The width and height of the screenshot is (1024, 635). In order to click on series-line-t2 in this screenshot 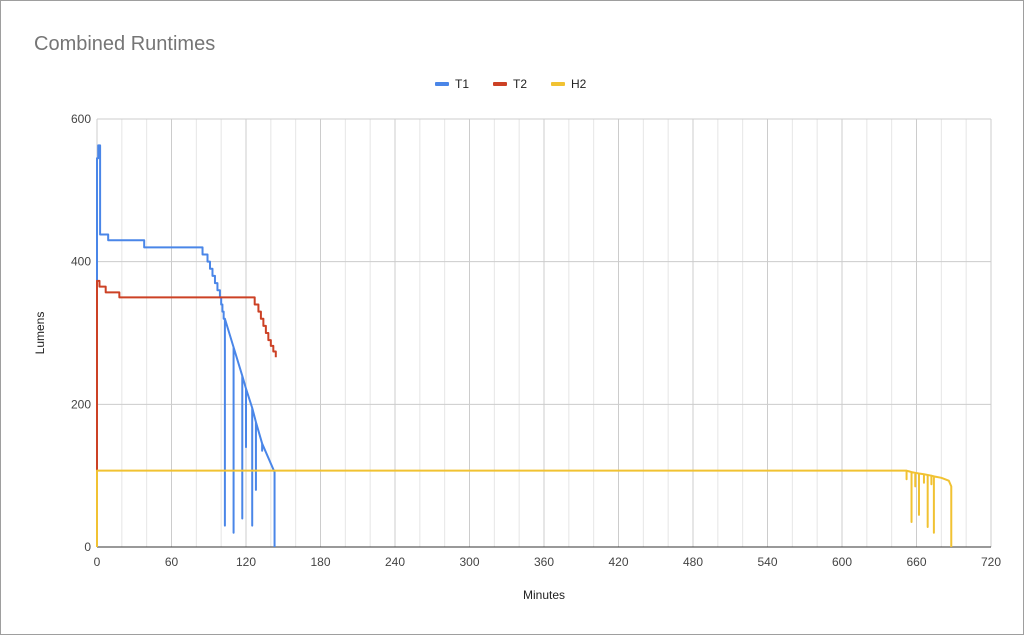, I will do `click(186, 413)`.